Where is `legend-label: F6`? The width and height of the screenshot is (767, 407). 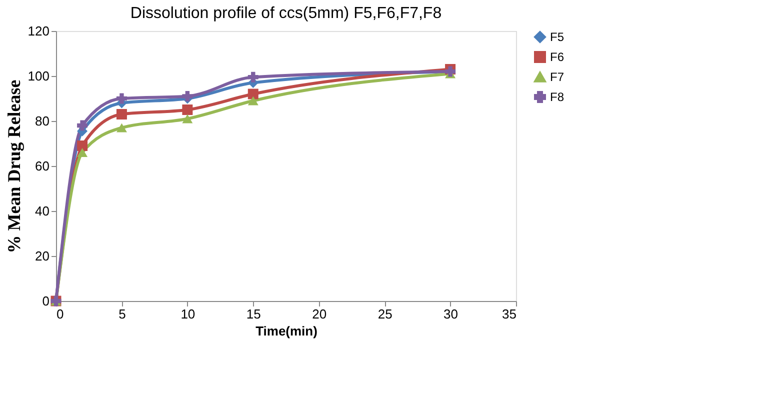 legend-label: F6 is located at coordinates (557, 57).